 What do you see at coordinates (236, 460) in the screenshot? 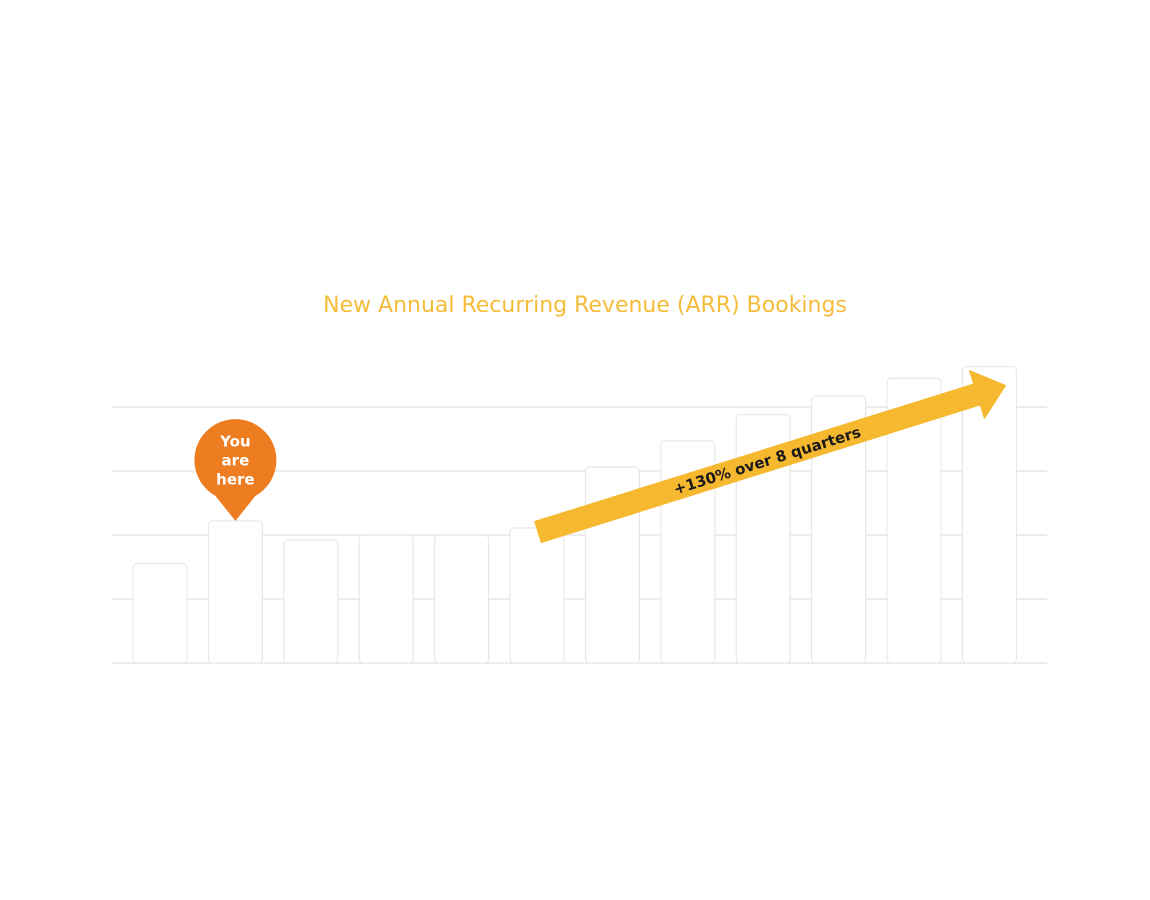
I see `pin-label: are` at bounding box center [236, 460].